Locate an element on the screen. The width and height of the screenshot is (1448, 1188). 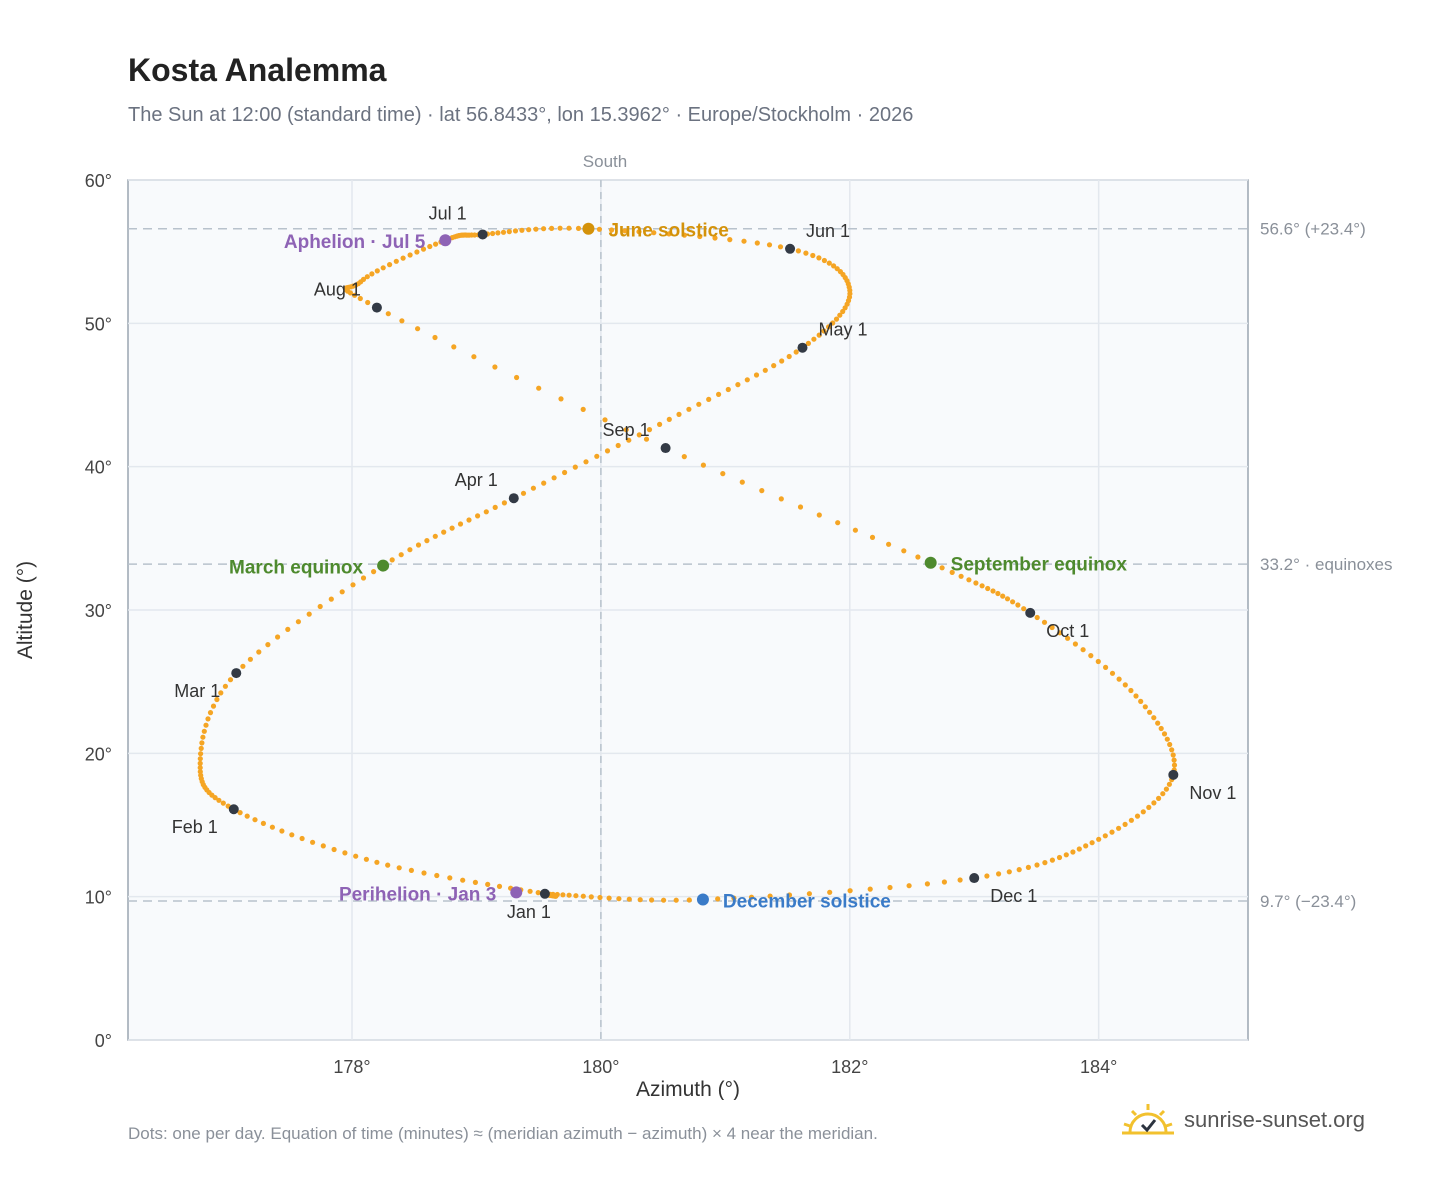
y-tick-label: 60° is located at coordinates (98, 181).